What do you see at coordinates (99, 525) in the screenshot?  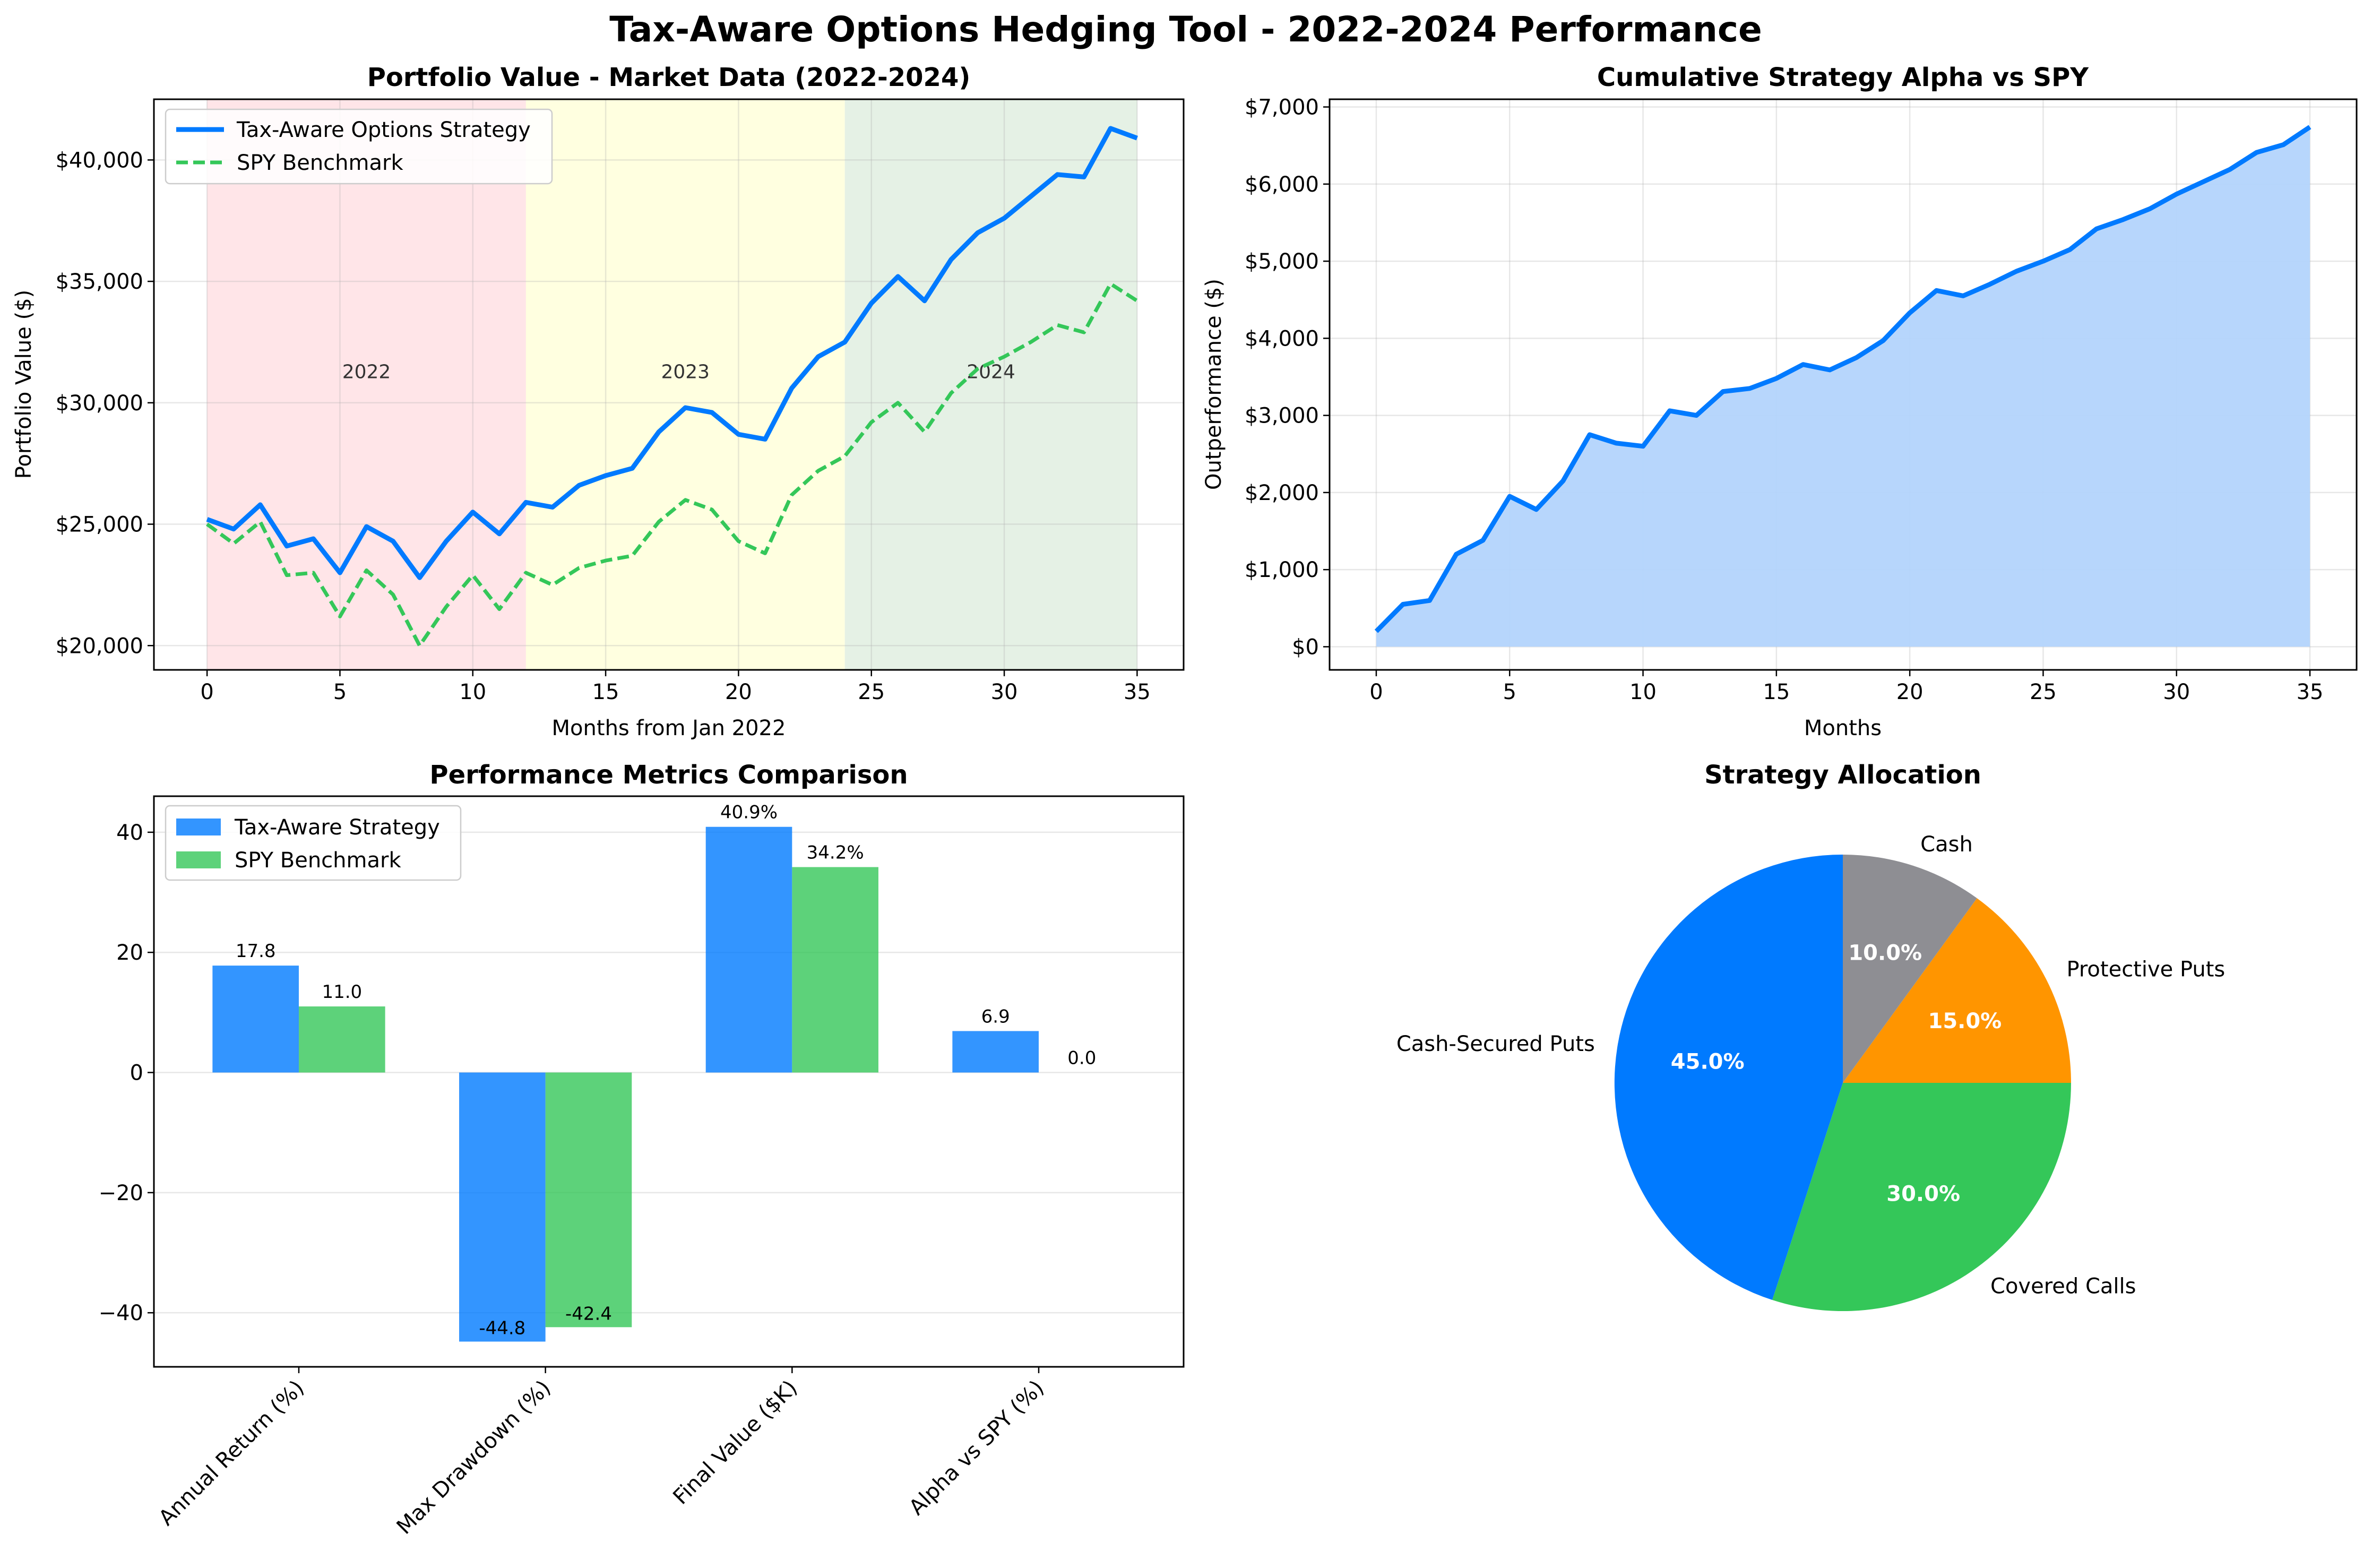 I see `y-tick-label: $25,000` at bounding box center [99, 525].